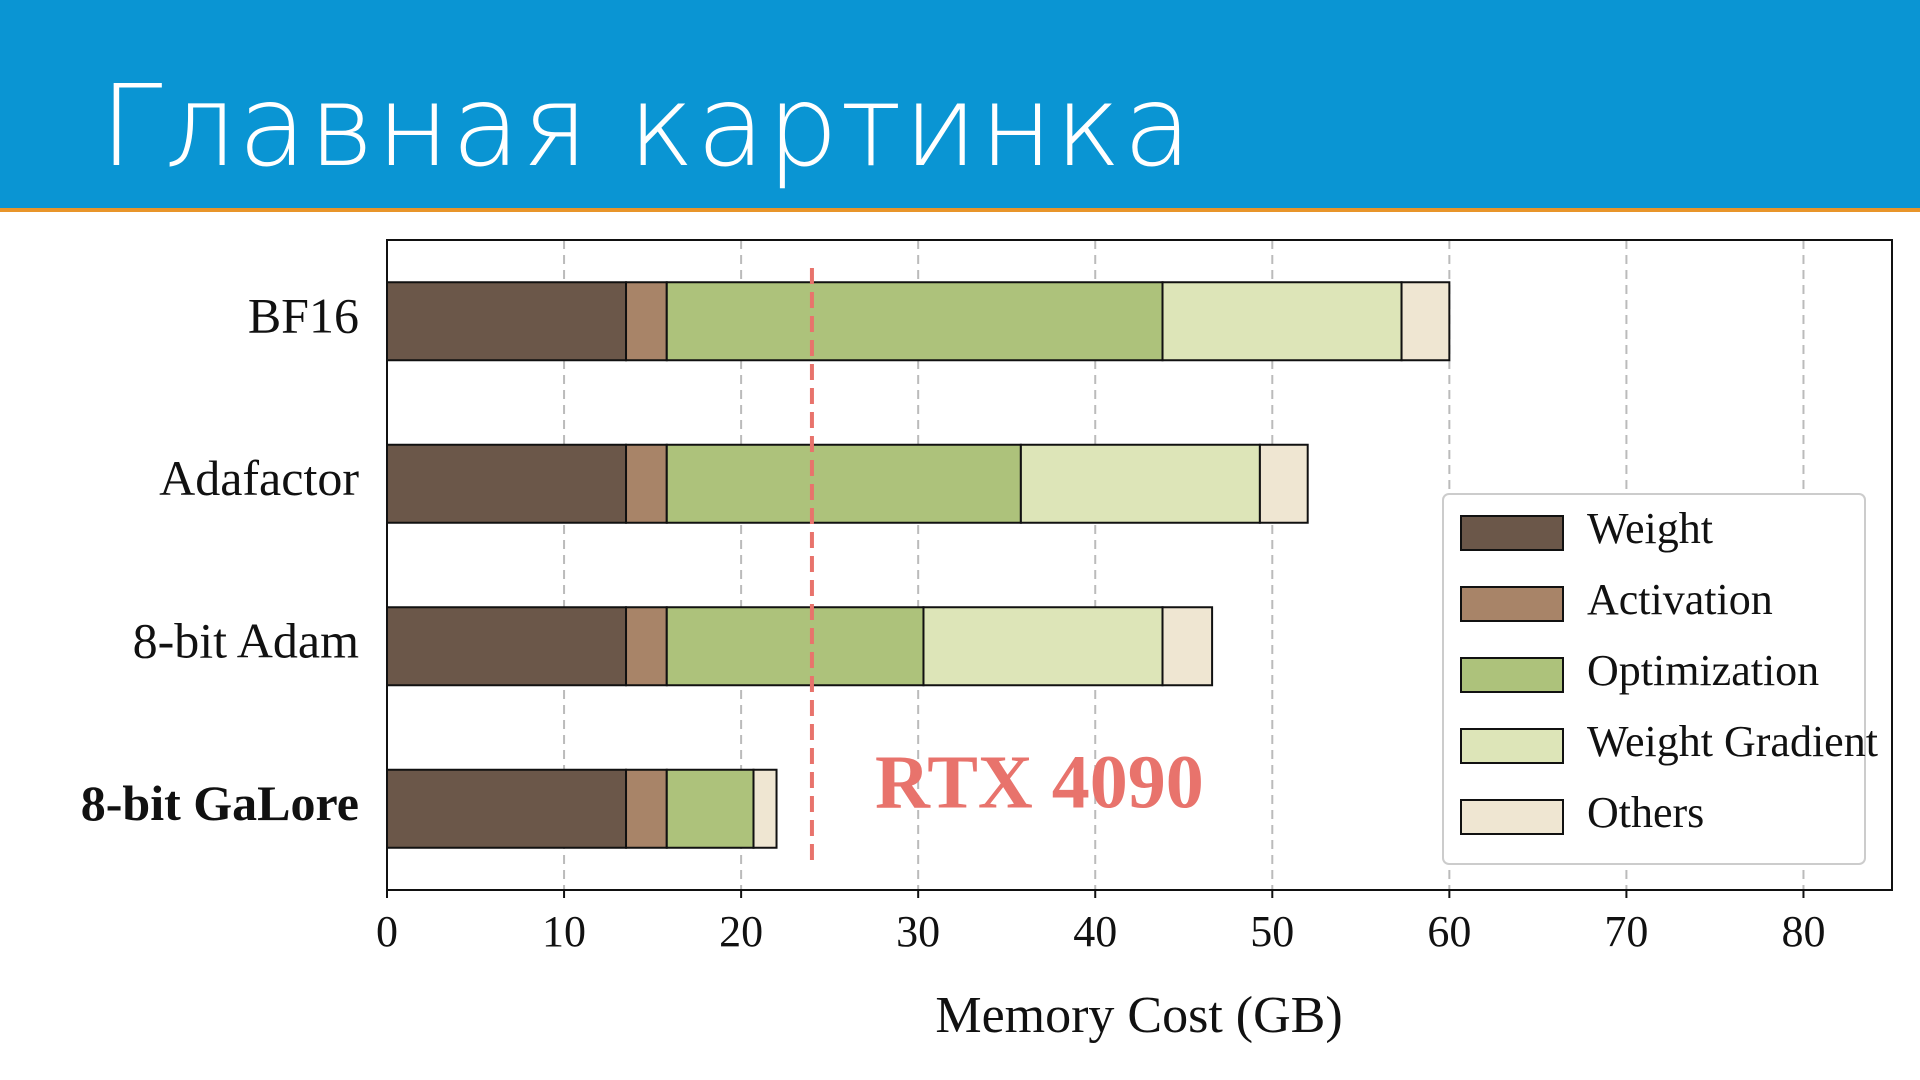  I want to click on x-tick-label: 30, so click(918, 931).